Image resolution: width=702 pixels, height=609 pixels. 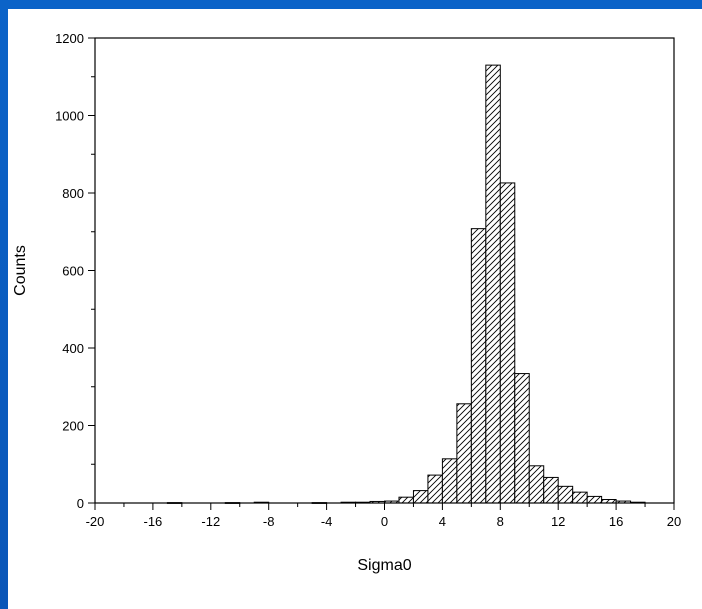 What do you see at coordinates (269, 521) in the screenshot?
I see `x-tick-label: -8` at bounding box center [269, 521].